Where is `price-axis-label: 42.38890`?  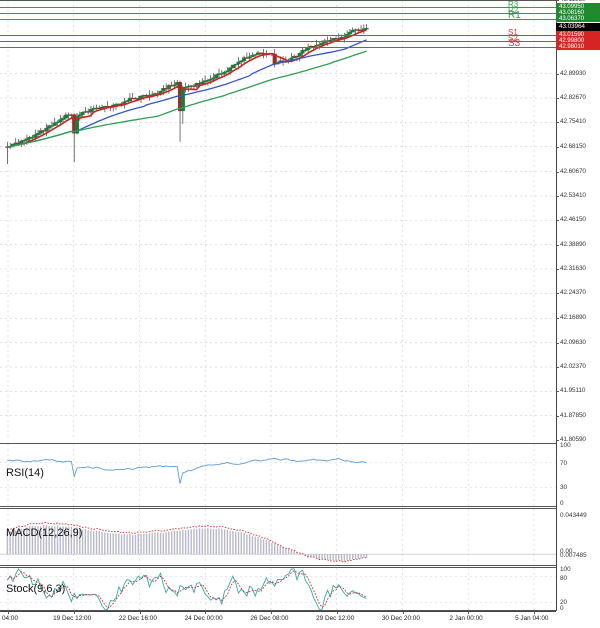 price-axis-label: 42.38890 is located at coordinates (573, 244).